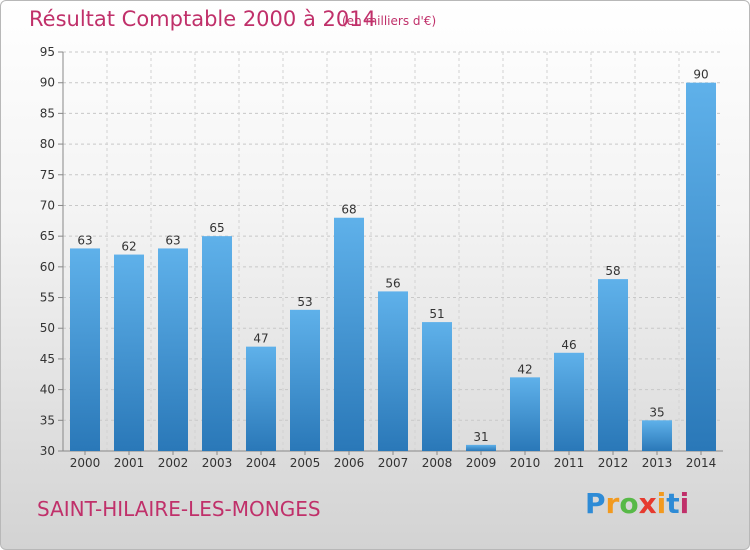 The image size is (750, 550). I want to click on data-label: 46, so click(568, 345).